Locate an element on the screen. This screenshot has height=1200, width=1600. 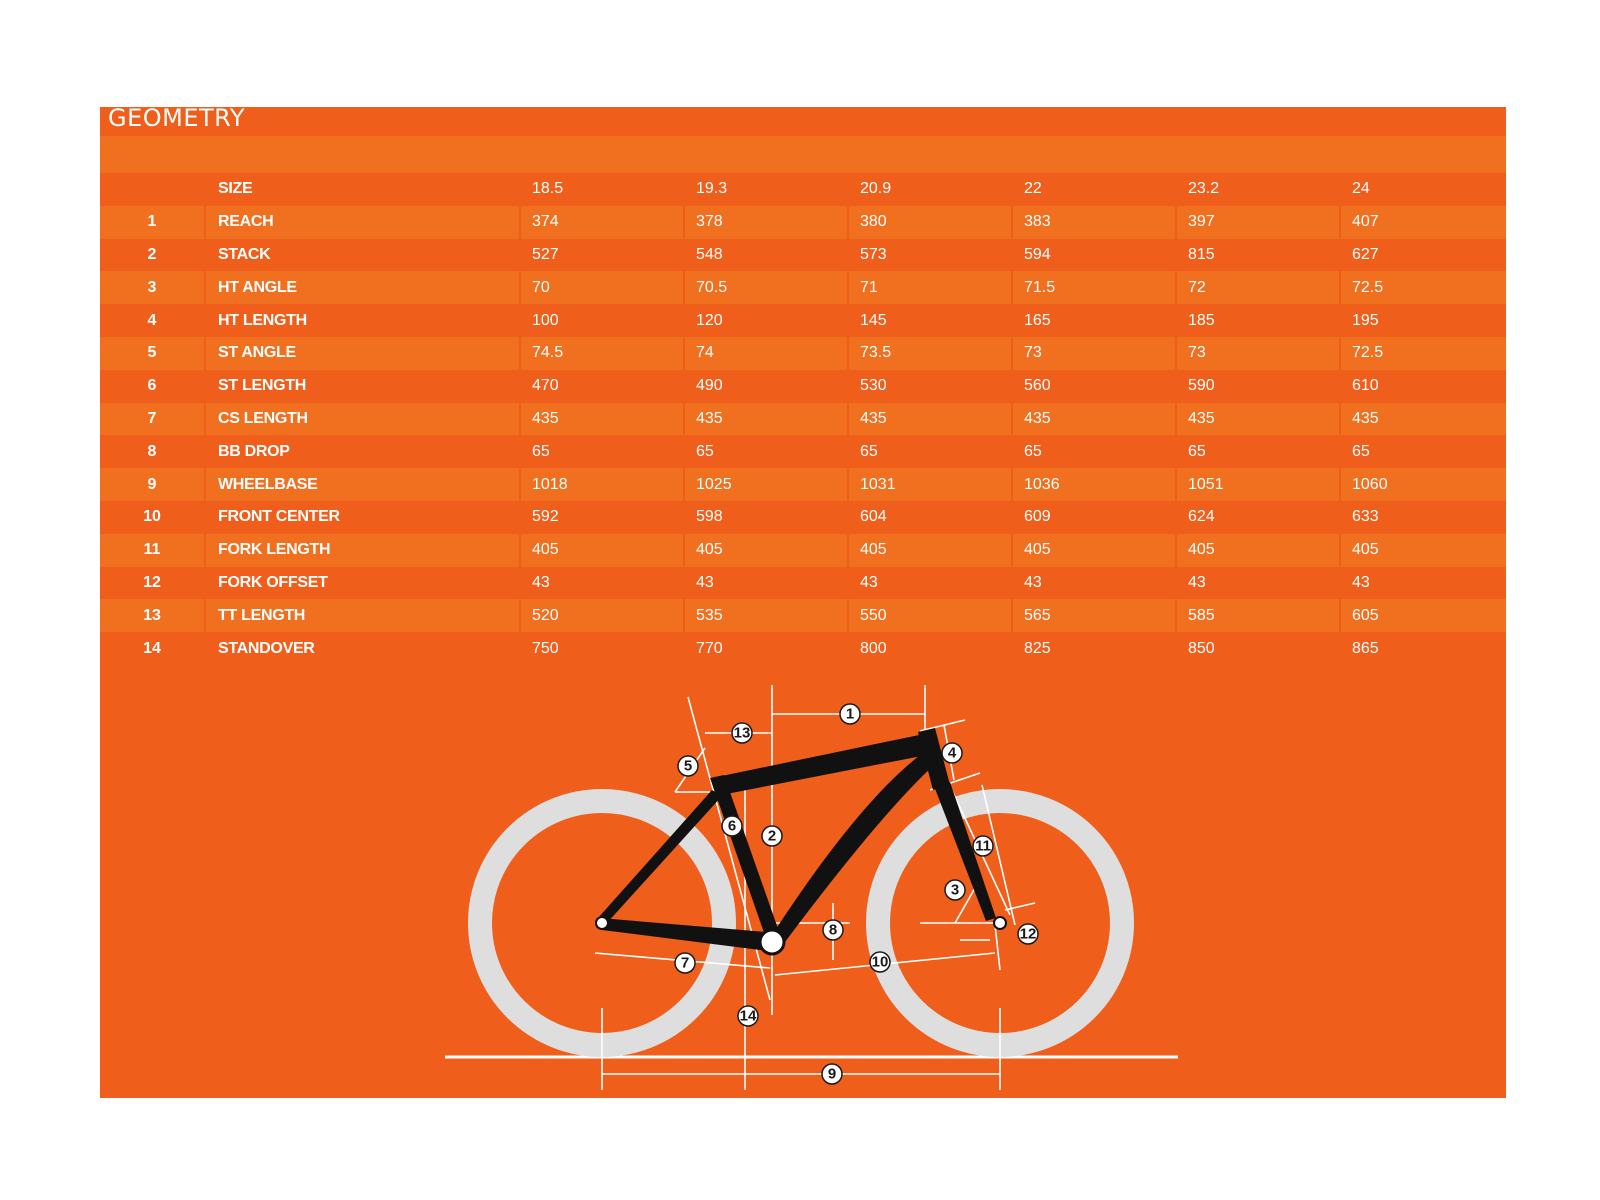
size-header: 24 is located at coordinates (1423, 189).